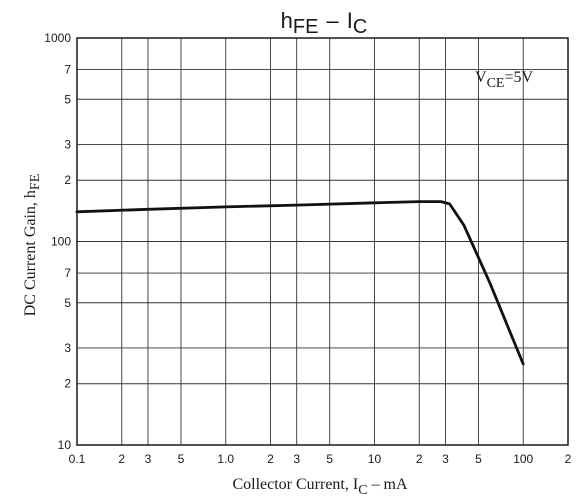  Describe the element at coordinates (523, 459) in the screenshot. I see `x-tick-label: 100` at that location.